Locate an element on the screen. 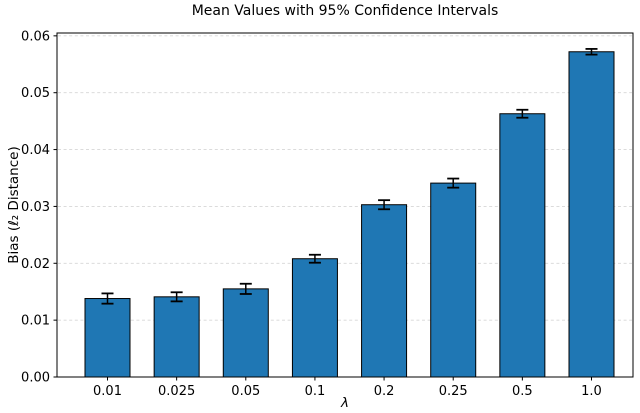 Image resolution: width=640 pixels, height=413 pixels. x-tick-label: 0.05 is located at coordinates (245, 391).